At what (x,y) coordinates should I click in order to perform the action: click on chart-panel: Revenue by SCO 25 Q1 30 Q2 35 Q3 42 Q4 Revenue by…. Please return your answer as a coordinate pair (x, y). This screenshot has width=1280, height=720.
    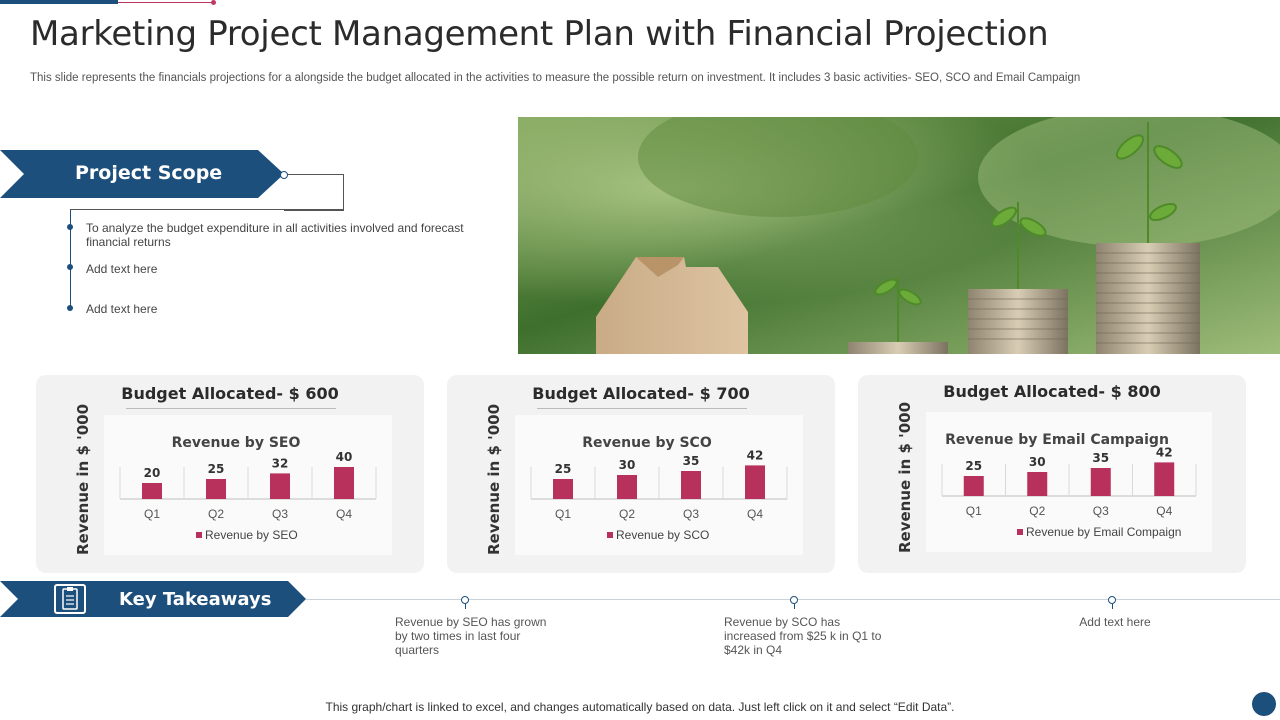
    Looking at the image, I should click on (659, 485).